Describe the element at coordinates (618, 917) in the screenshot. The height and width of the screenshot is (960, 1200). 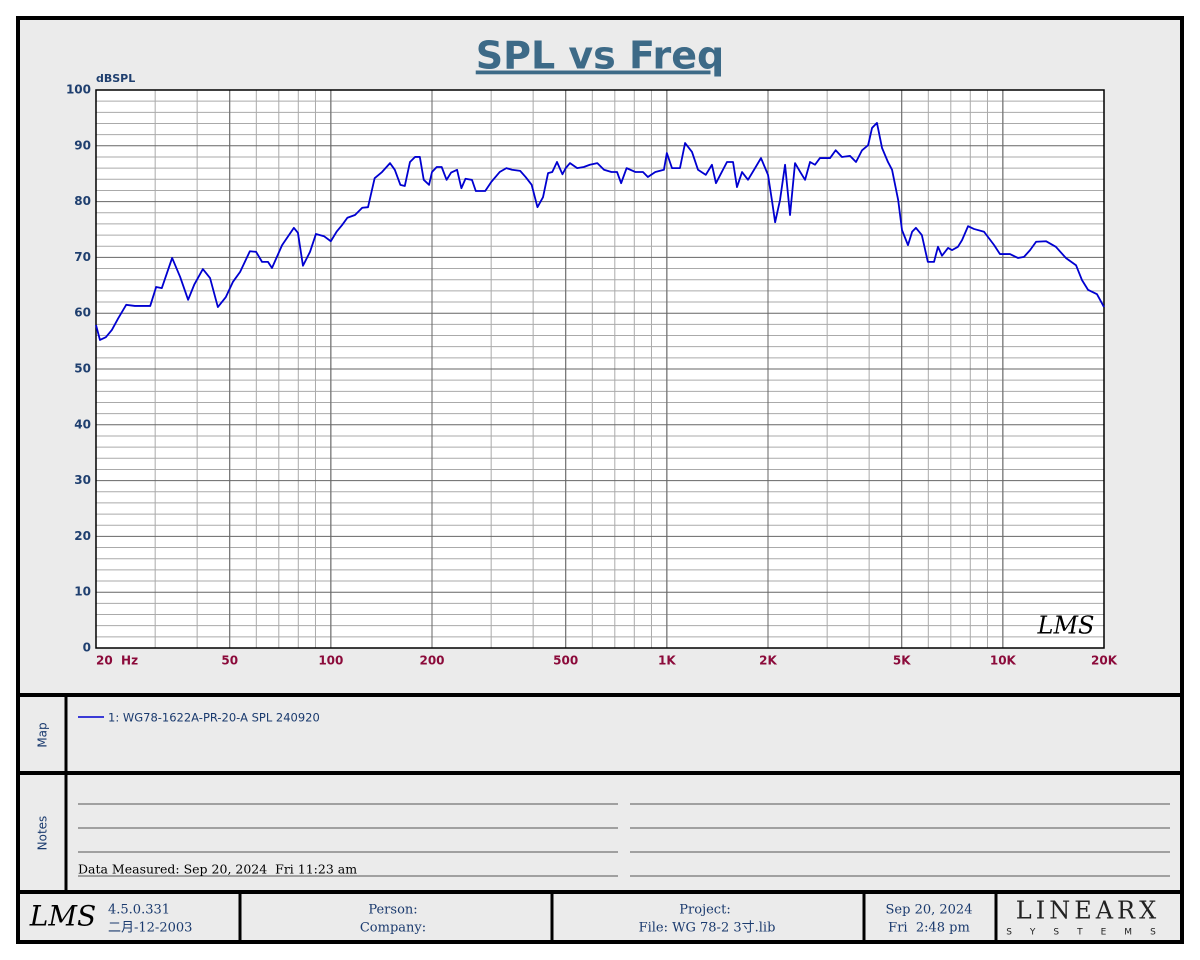
I see `footer-dividers` at that location.